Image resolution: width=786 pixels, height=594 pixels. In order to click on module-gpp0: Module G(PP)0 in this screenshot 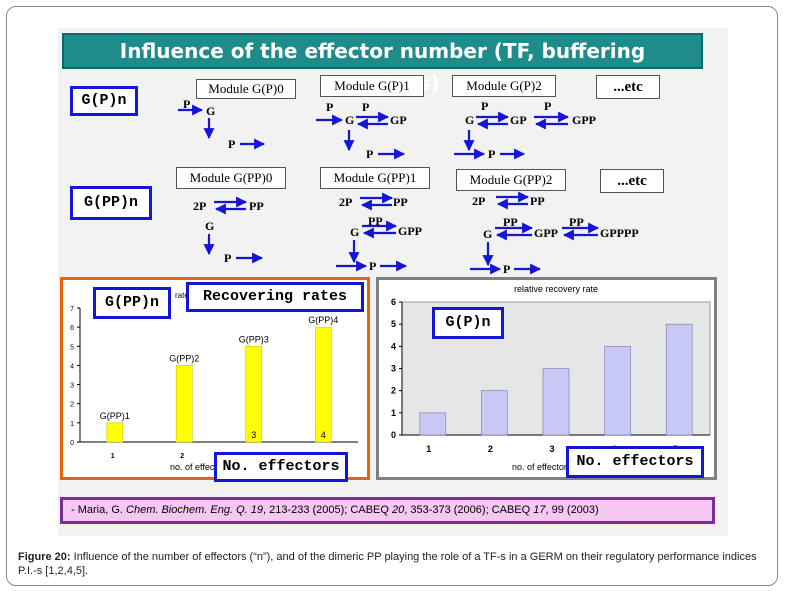, I will do `click(231, 178)`.